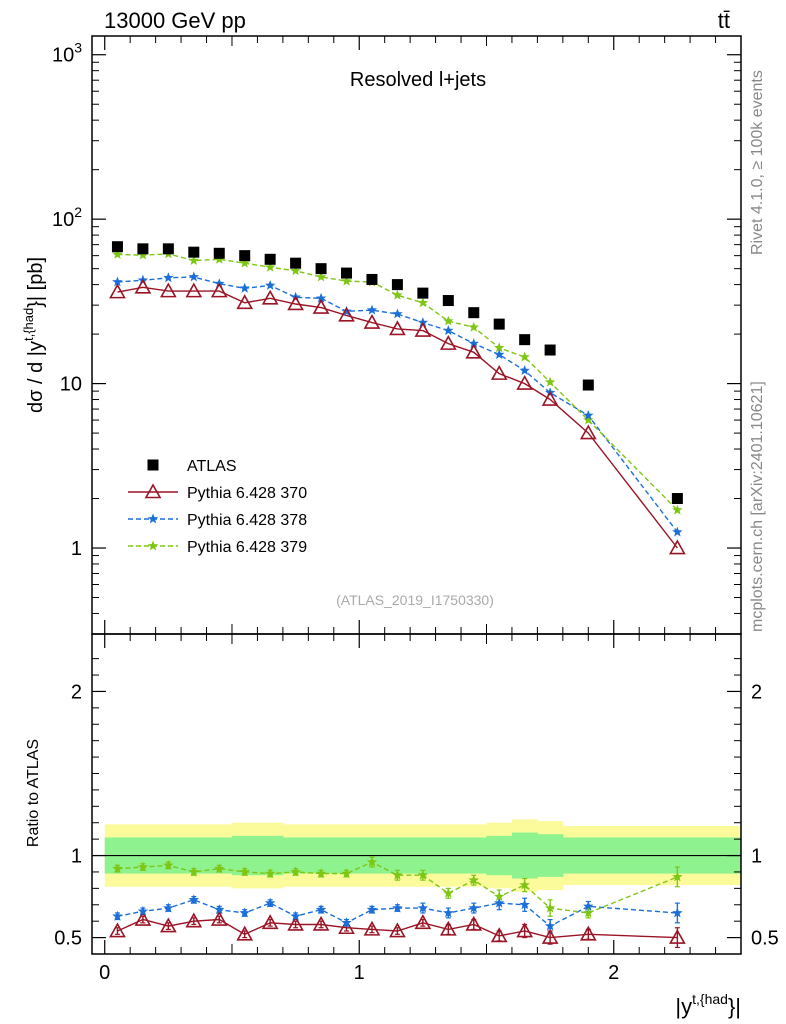 The width and height of the screenshot is (786, 1024). I want to click on y-label-main: dσ / d |y, so click(36, 377).